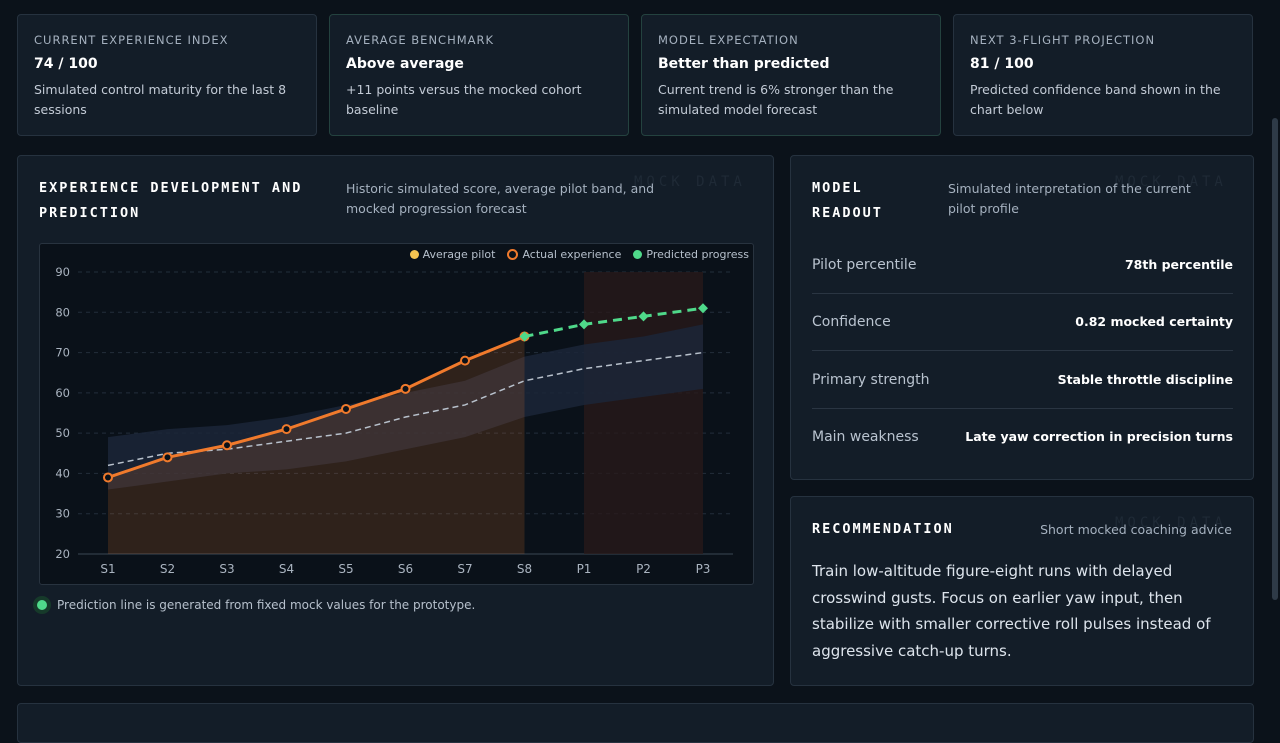  Describe the element at coordinates (286, 569) in the screenshot. I see `x-tick-label: S4` at that location.